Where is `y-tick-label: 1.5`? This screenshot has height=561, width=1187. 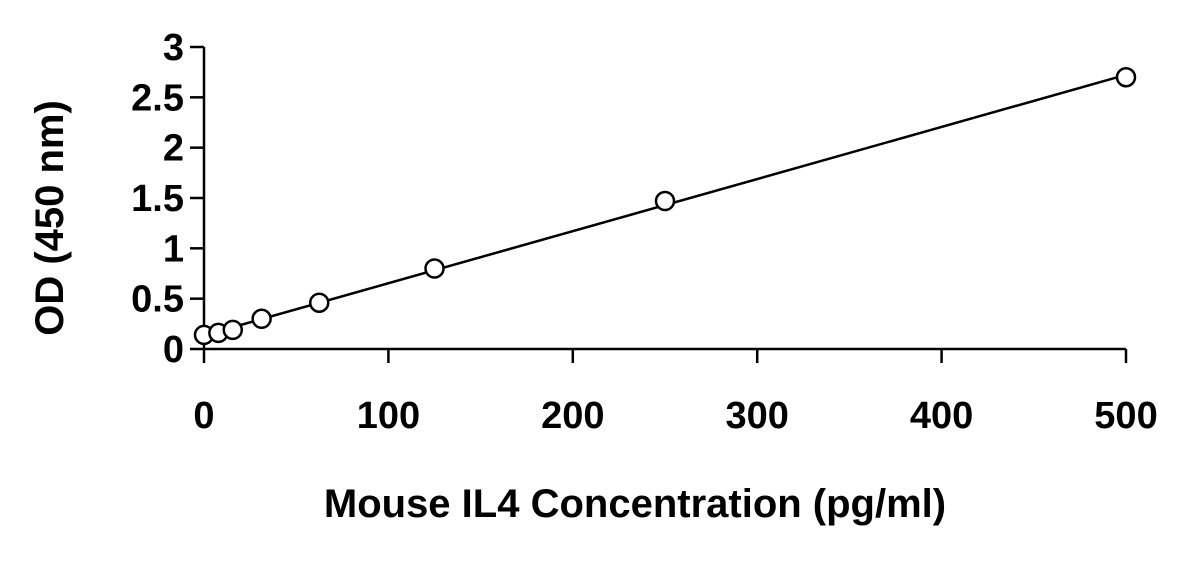
y-tick-label: 1.5 is located at coordinates (157, 199).